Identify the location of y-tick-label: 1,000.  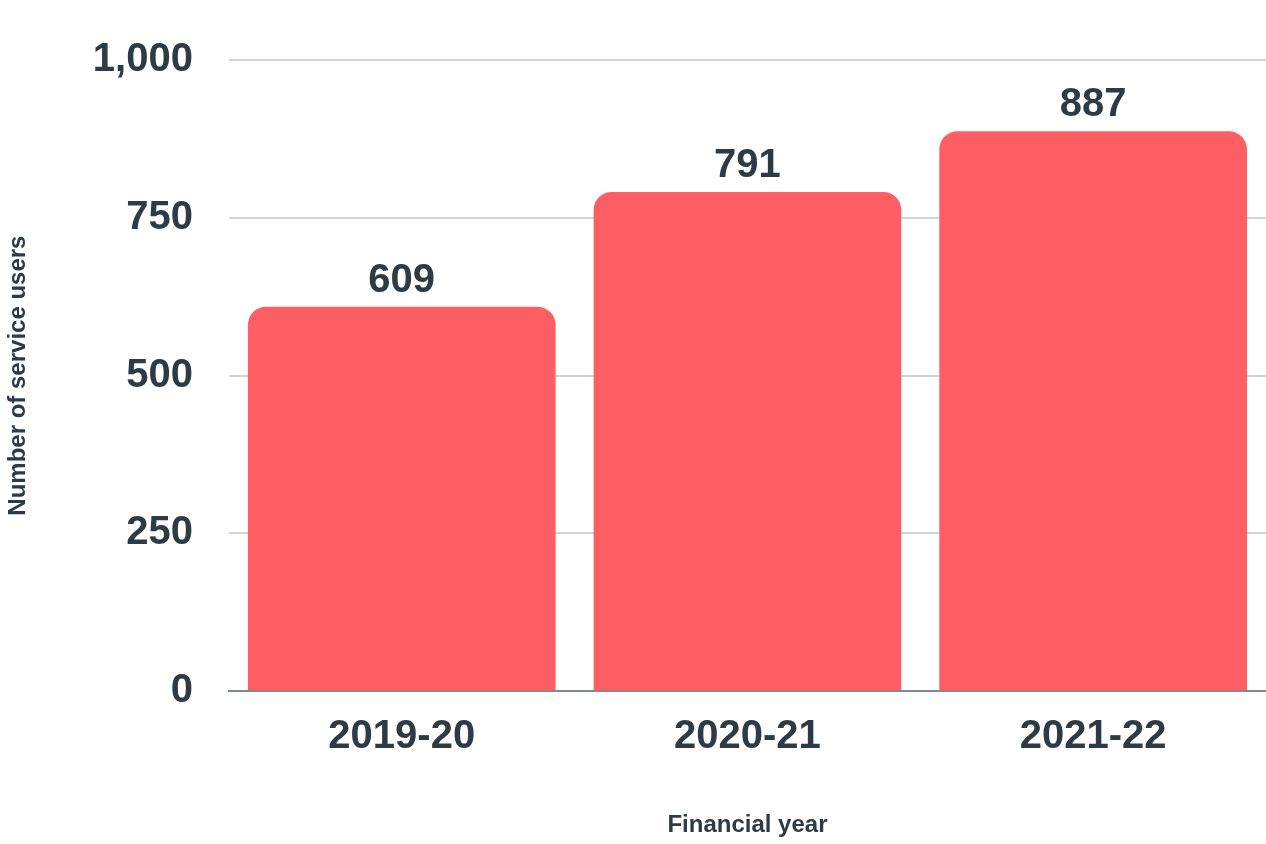
(142, 57).